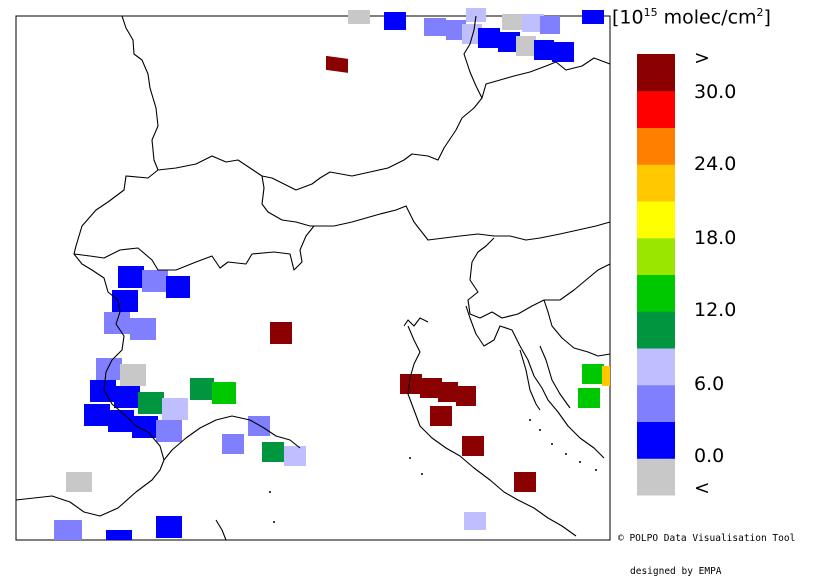 The width and height of the screenshot is (813, 588). I want to click on legend-label-18: 18.0, so click(715, 238).